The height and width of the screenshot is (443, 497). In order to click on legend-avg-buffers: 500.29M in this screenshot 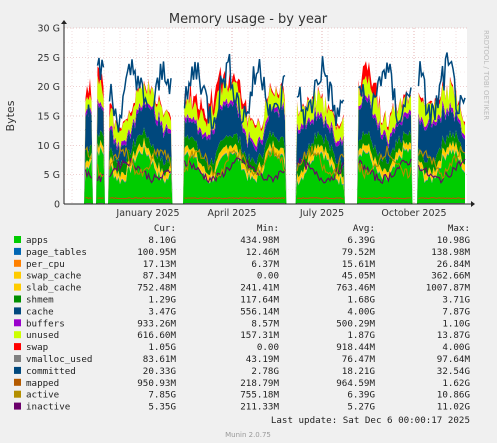, I will do `click(355, 323)`.